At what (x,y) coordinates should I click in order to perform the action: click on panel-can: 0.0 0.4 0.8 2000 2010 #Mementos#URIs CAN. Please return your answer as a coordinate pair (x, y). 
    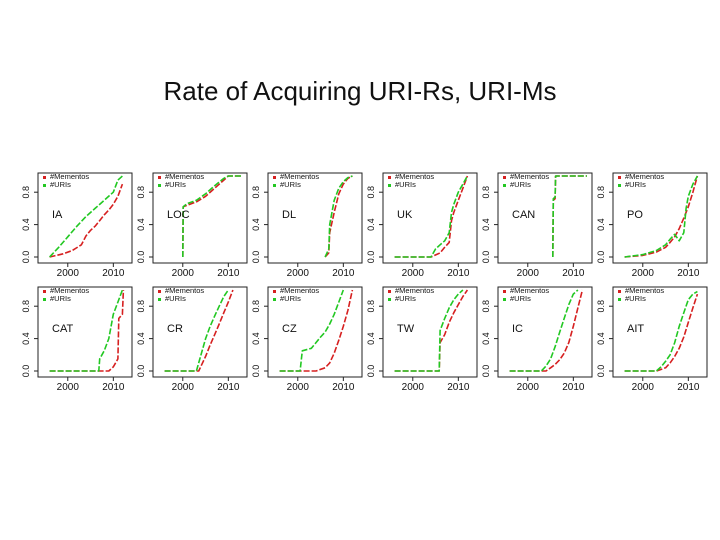
    Looking at the image, I should click on (537, 225).